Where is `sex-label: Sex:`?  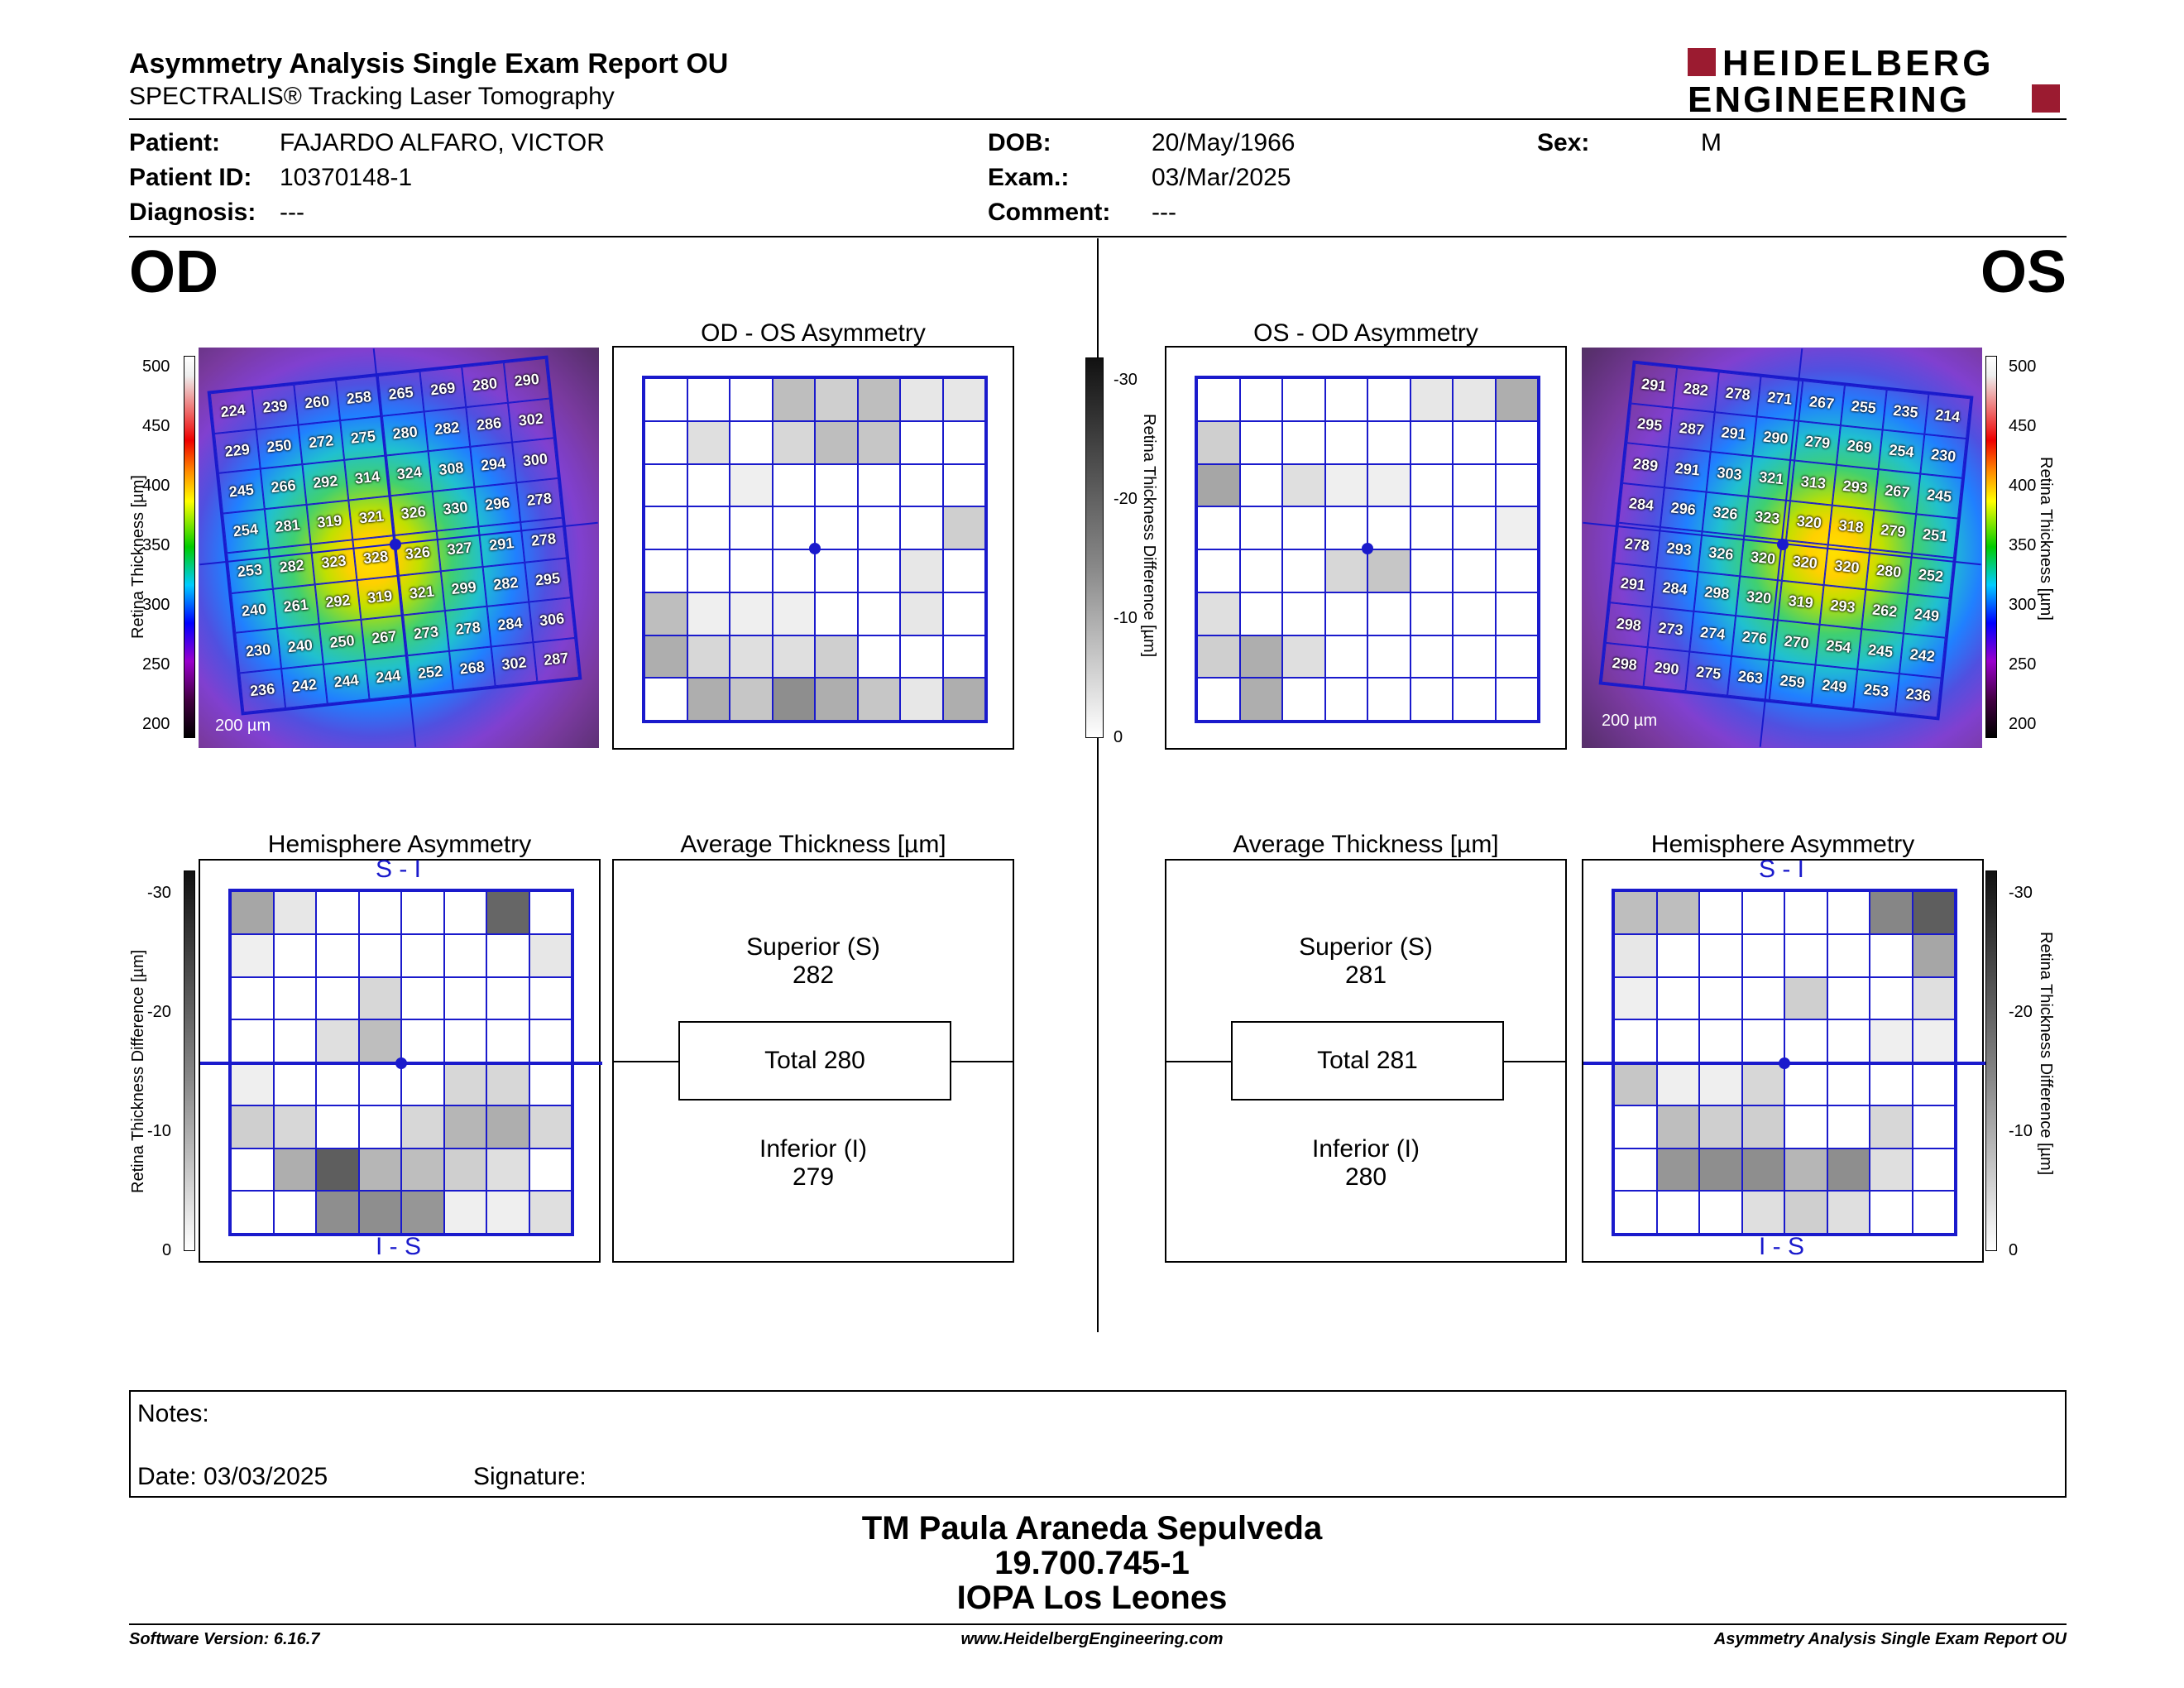
sex-label: Sex: is located at coordinates (1563, 142).